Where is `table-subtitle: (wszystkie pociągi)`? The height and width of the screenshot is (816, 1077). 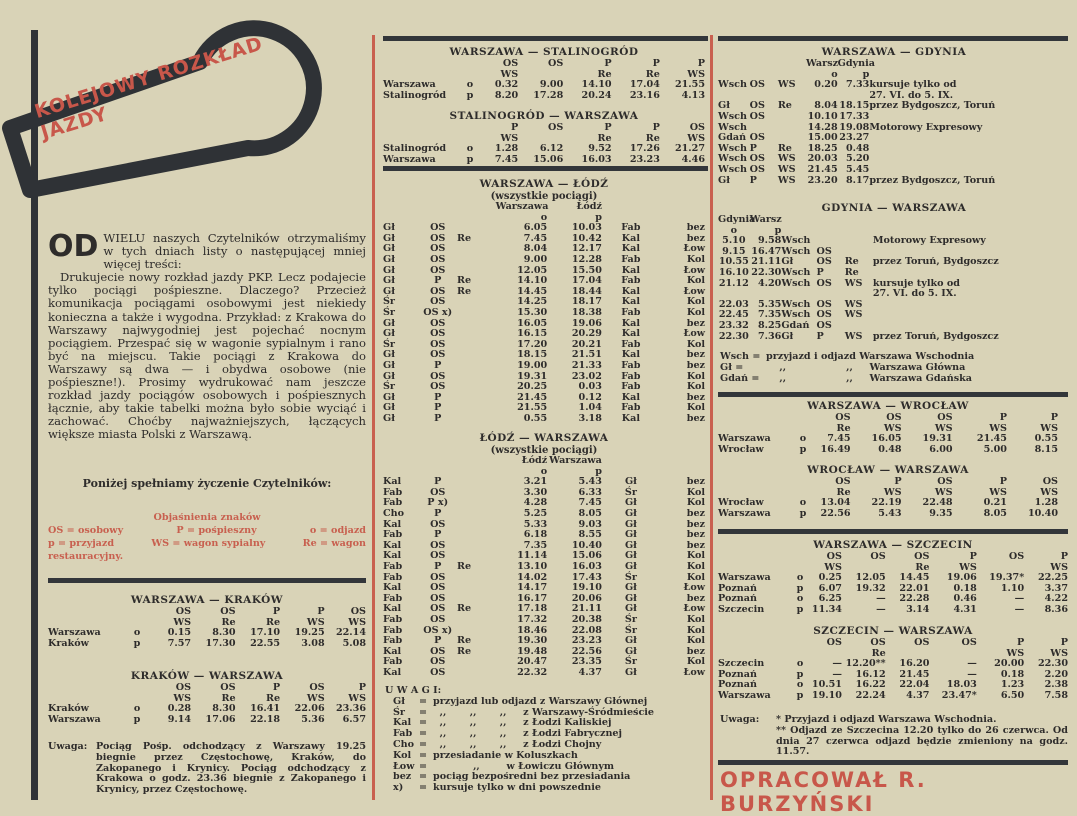 table-subtitle: (wszystkie pociągi) is located at coordinates (544, 450).